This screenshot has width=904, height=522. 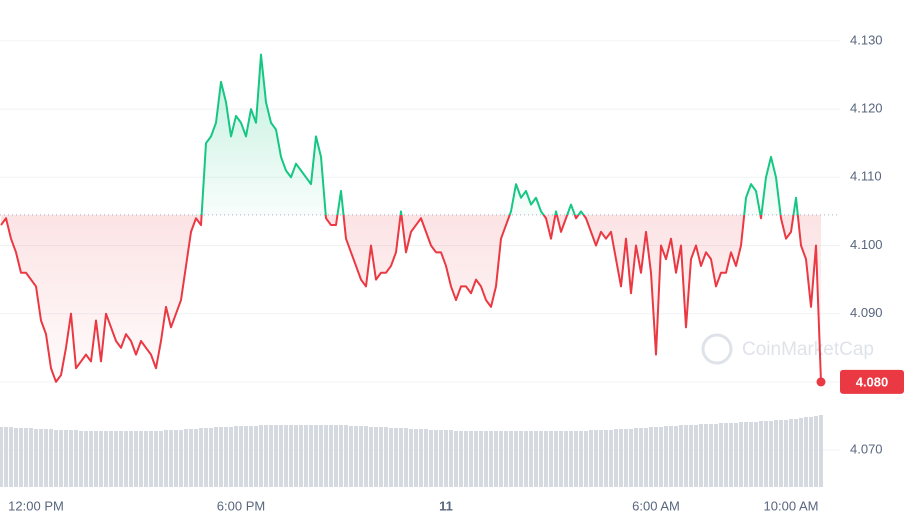 I want to click on y-tick-label: 4.110, so click(x=866, y=176).